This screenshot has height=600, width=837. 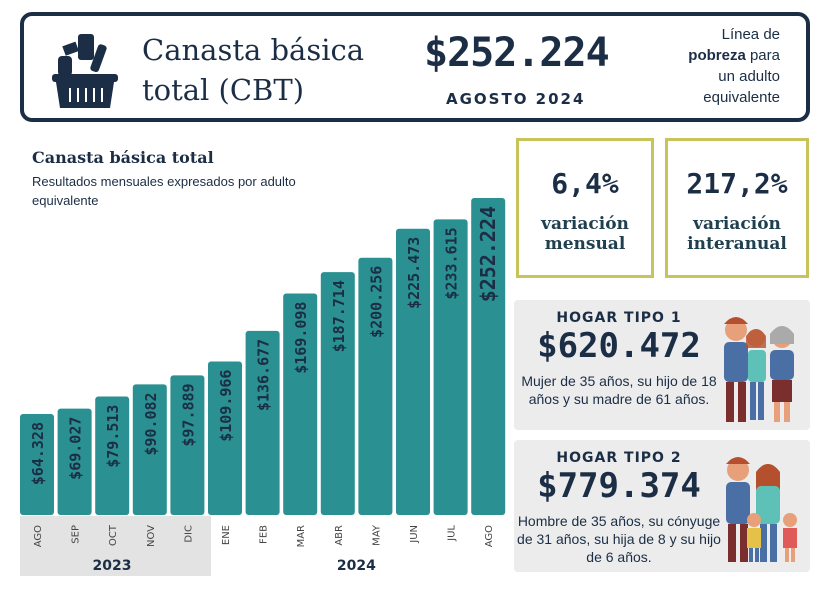 I want to click on bar-value-label: $109.966, so click(x=226, y=406).